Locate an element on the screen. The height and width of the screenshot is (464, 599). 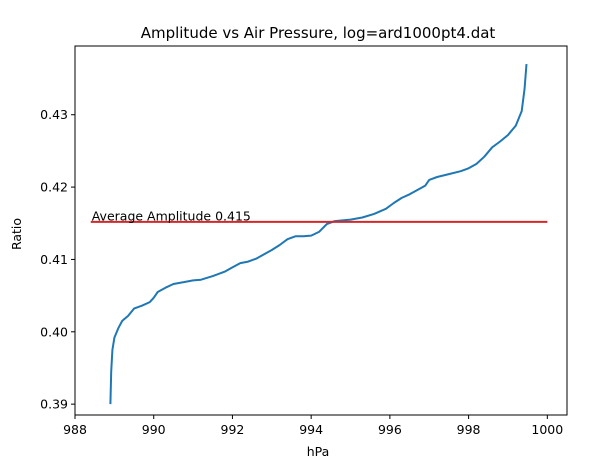
x-tick-label: 990 is located at coordinates (154, 429).